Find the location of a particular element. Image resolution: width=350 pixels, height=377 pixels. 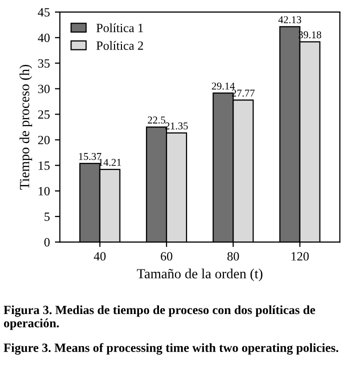

x-tick-label: 120 is located at coordinates (300, 256).